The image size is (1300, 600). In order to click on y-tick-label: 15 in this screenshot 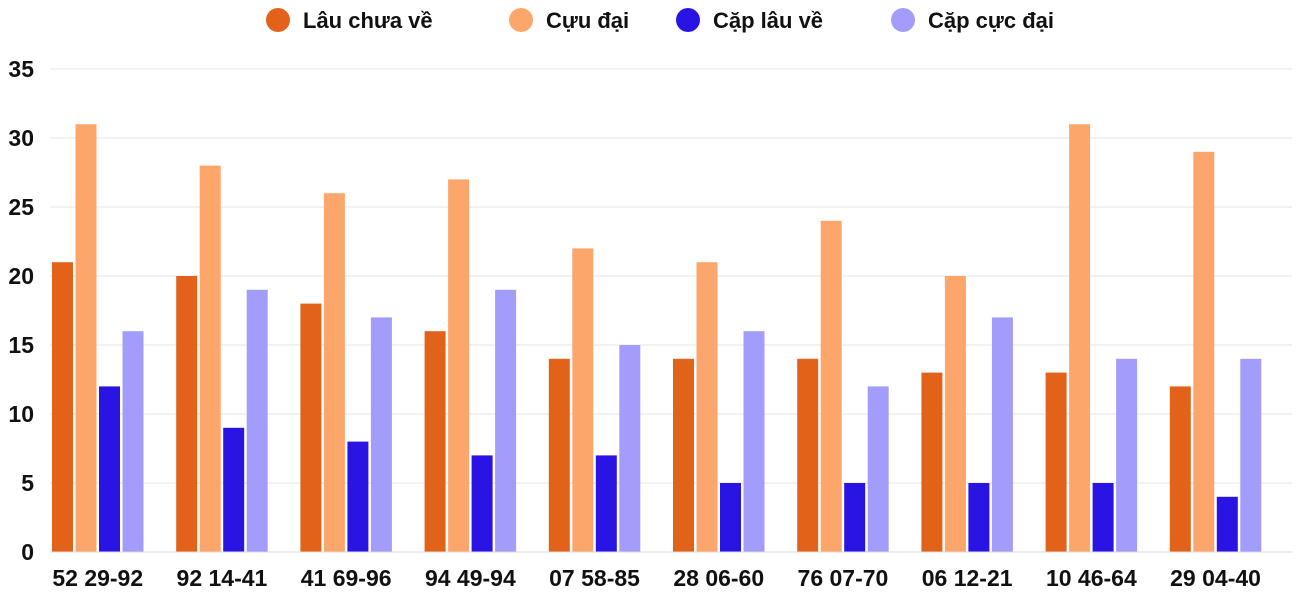, I will do `click(21, 345)`.